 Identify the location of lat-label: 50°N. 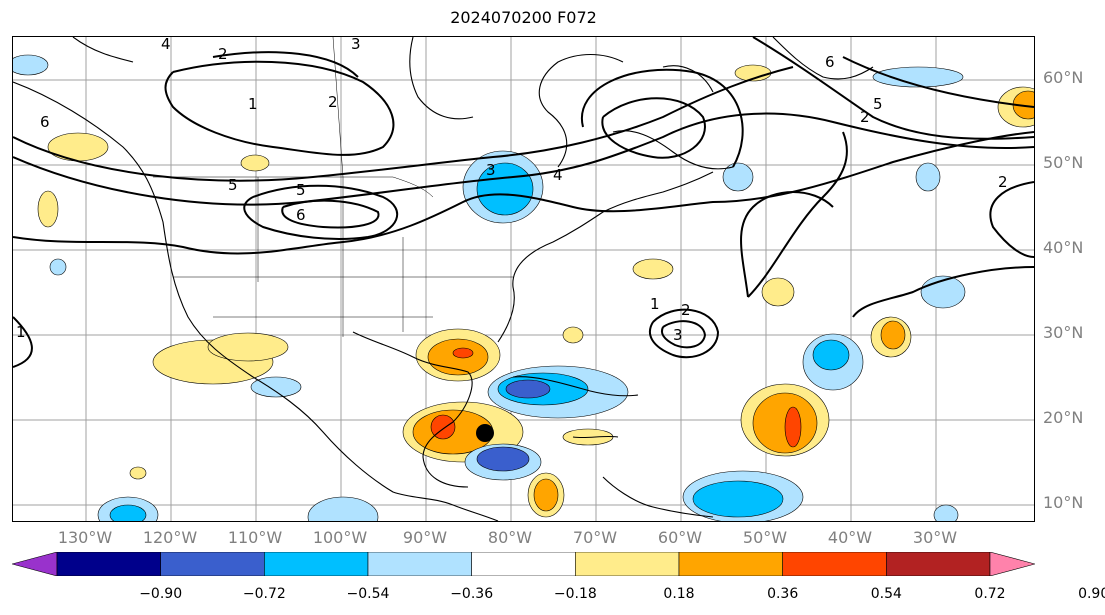
(1063, 162).